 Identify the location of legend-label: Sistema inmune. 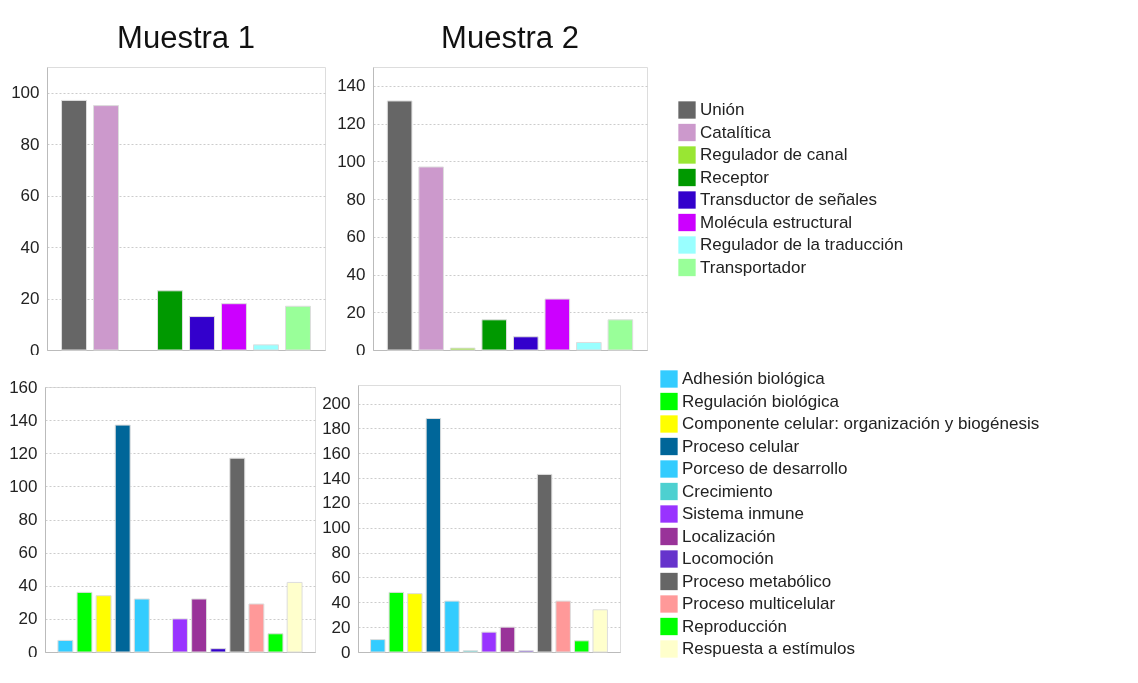
(743, 513).